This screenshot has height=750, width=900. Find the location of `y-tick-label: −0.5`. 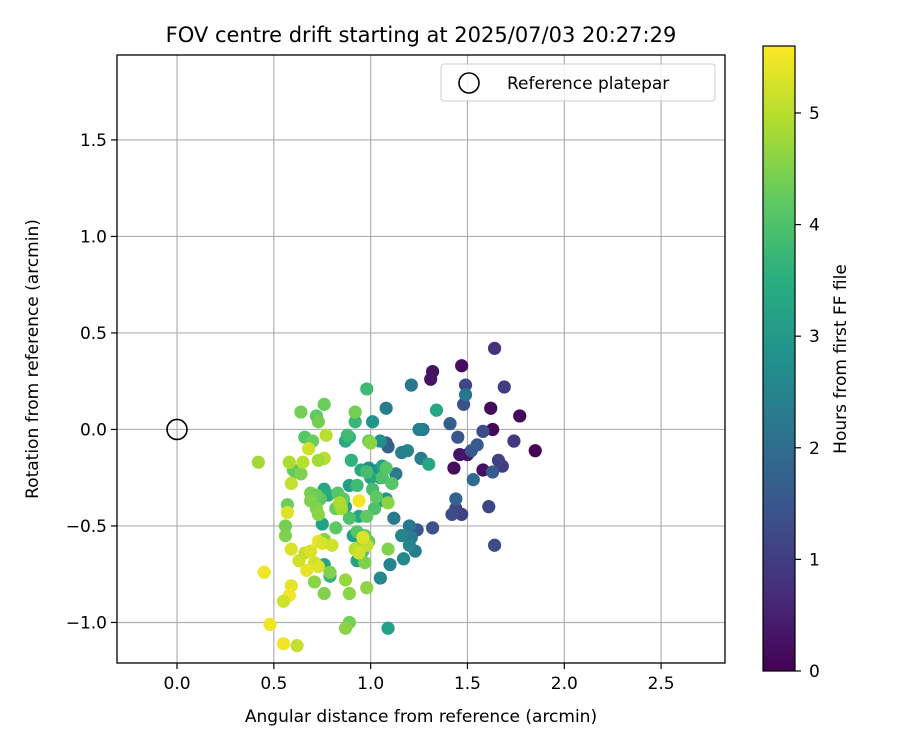

y-tick-label: −0.5 is located at coordinates (86, 527).